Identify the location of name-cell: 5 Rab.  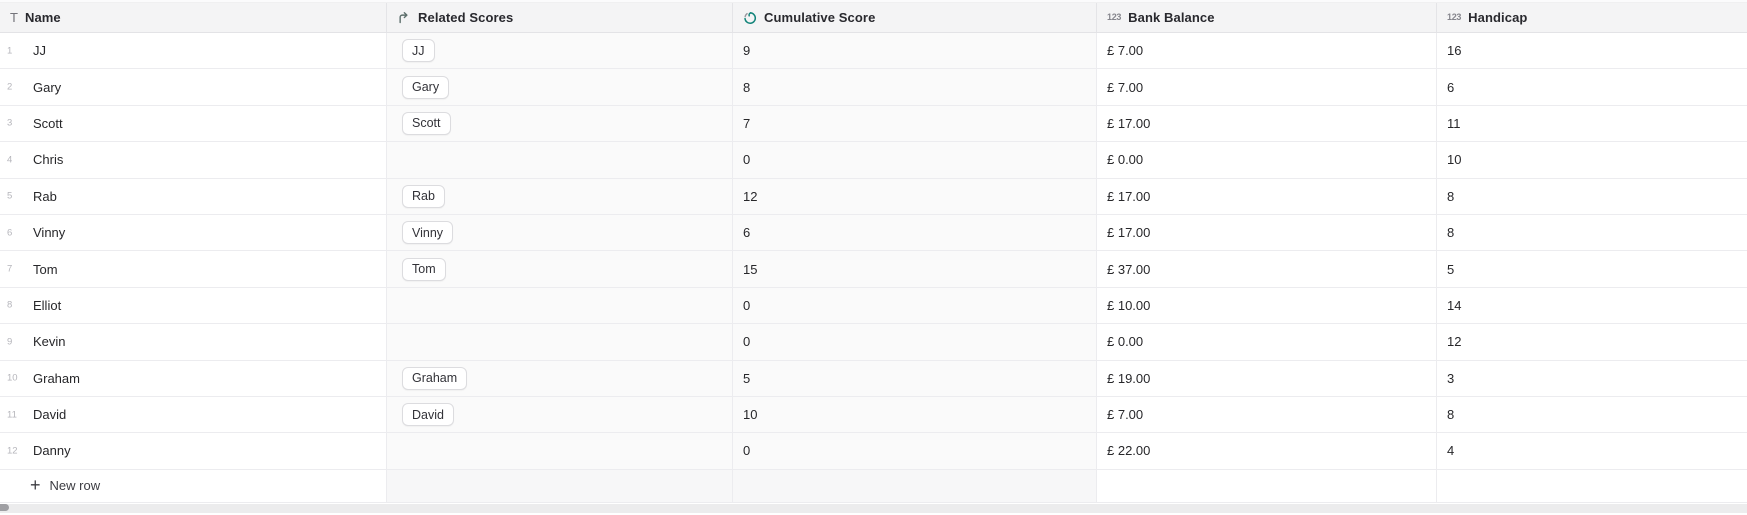
(193, 196).